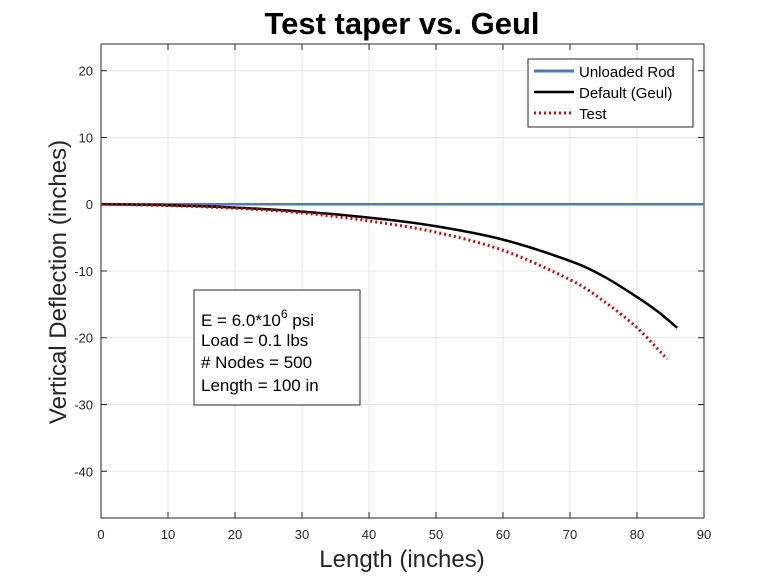 Image resolution: width=777 pixels, height=588 pixels. I want to click on y-tick-label: -40, so click(83, 471).